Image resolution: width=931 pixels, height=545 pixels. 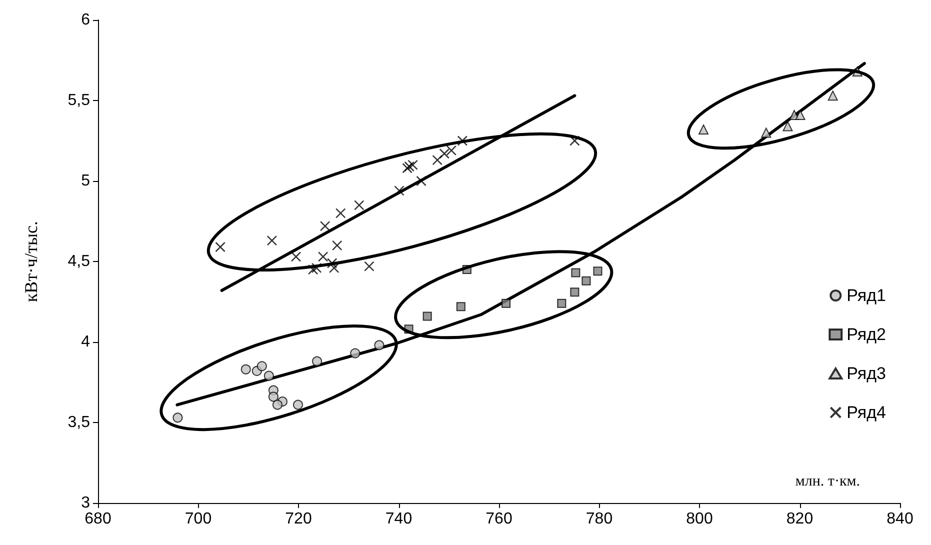 I want to click on x-tick-label: 780, so click(x=599, y=519).